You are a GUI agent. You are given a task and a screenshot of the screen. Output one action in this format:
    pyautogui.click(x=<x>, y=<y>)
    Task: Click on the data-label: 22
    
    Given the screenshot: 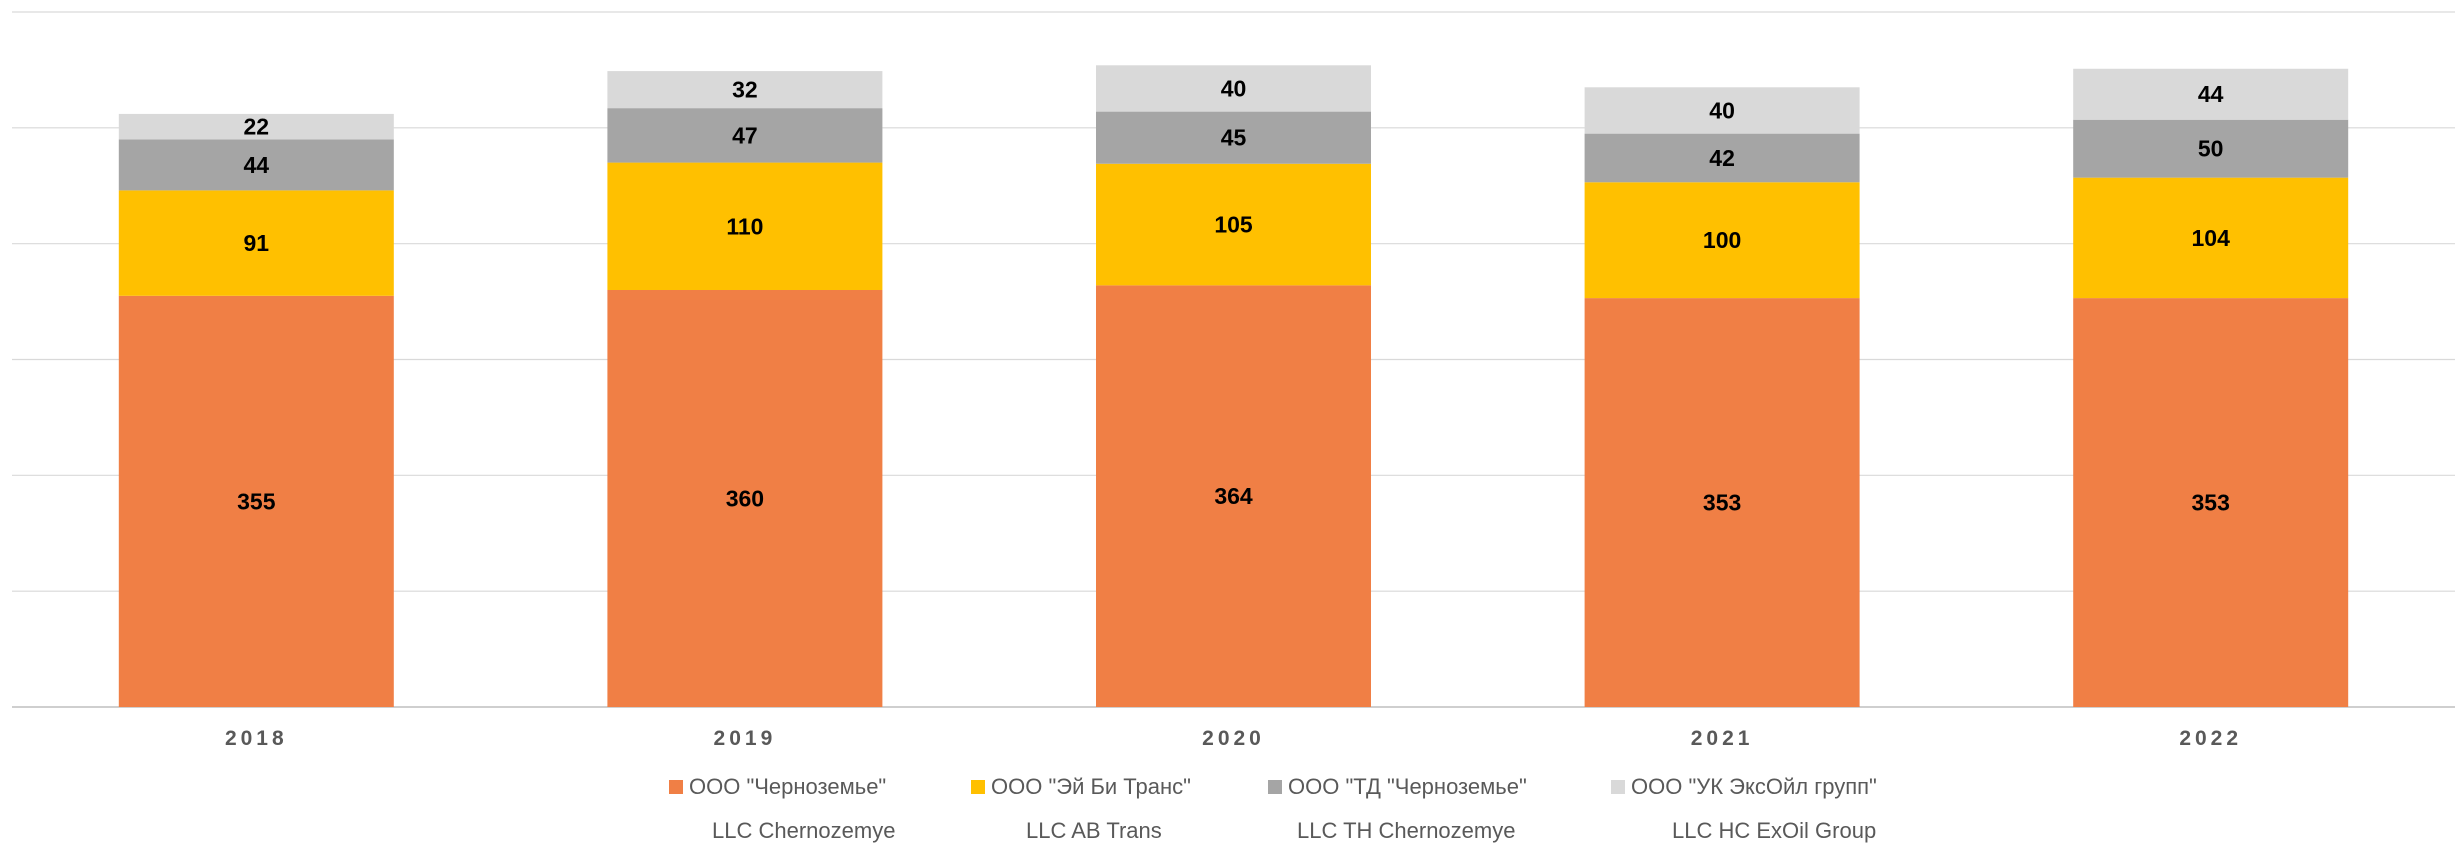 What is the action you would take?
    pyautogui.click(x=257, y=127)
    